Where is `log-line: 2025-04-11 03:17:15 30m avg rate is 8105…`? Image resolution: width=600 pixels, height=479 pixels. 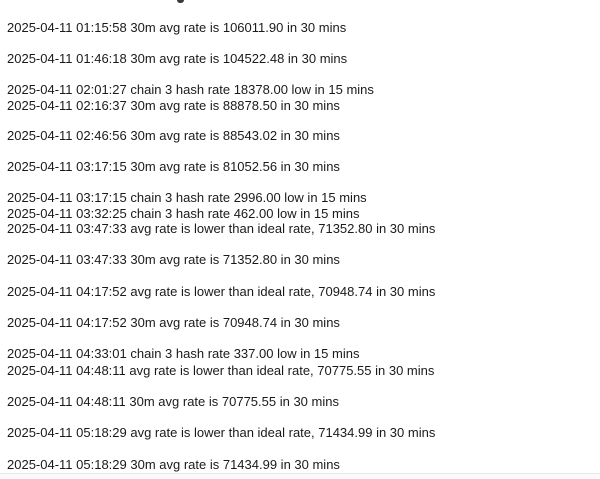
log-line: 2025-04-11 03:17:15 30m avg rate is 8105… is located at coordinates (173, 166).